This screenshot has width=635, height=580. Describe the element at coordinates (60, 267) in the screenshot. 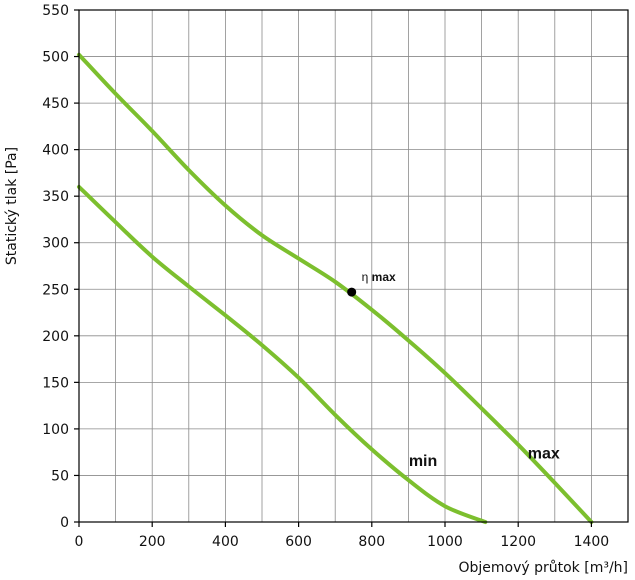

I see `y-axis-ticks: 0 50 100 150 200 250 300 350 400 450 500 550` at that location.